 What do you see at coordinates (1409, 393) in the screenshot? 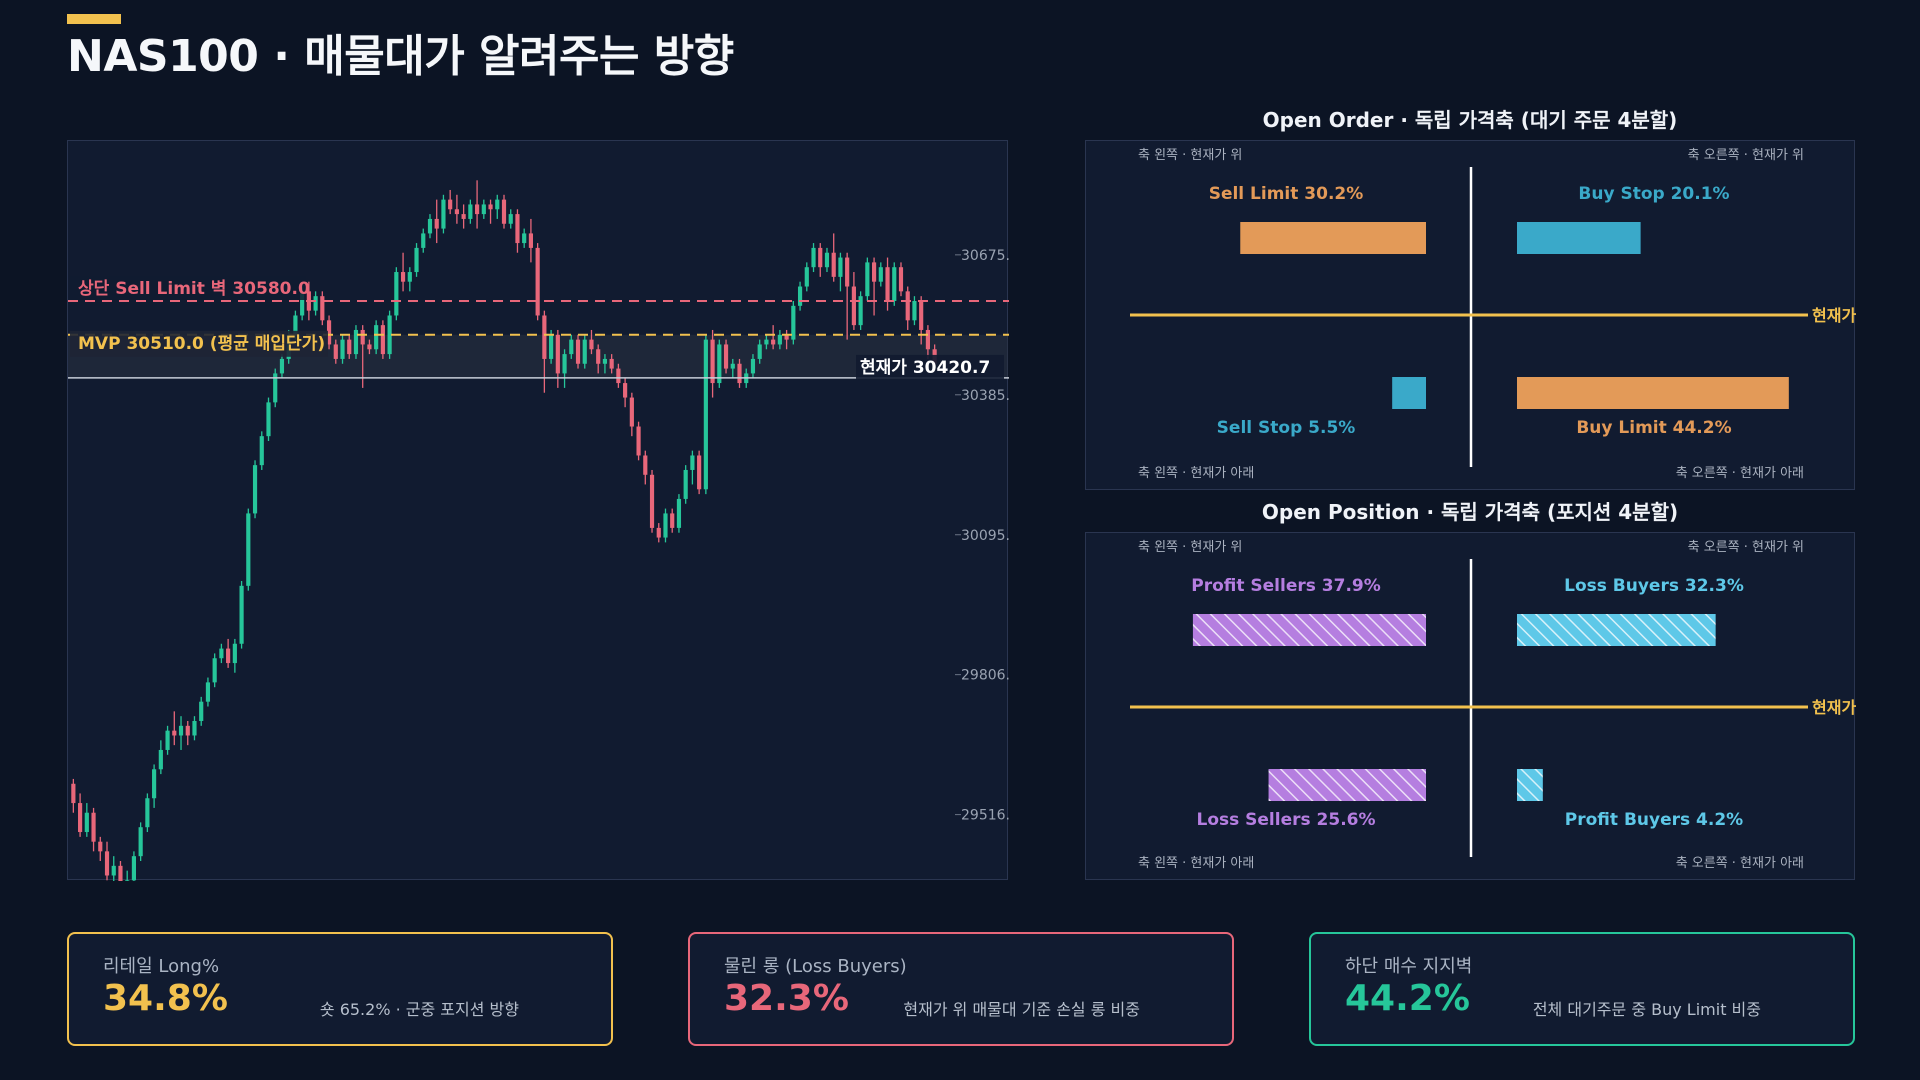
I see `sell-stop-bar` at bounding box center [1409, 393].